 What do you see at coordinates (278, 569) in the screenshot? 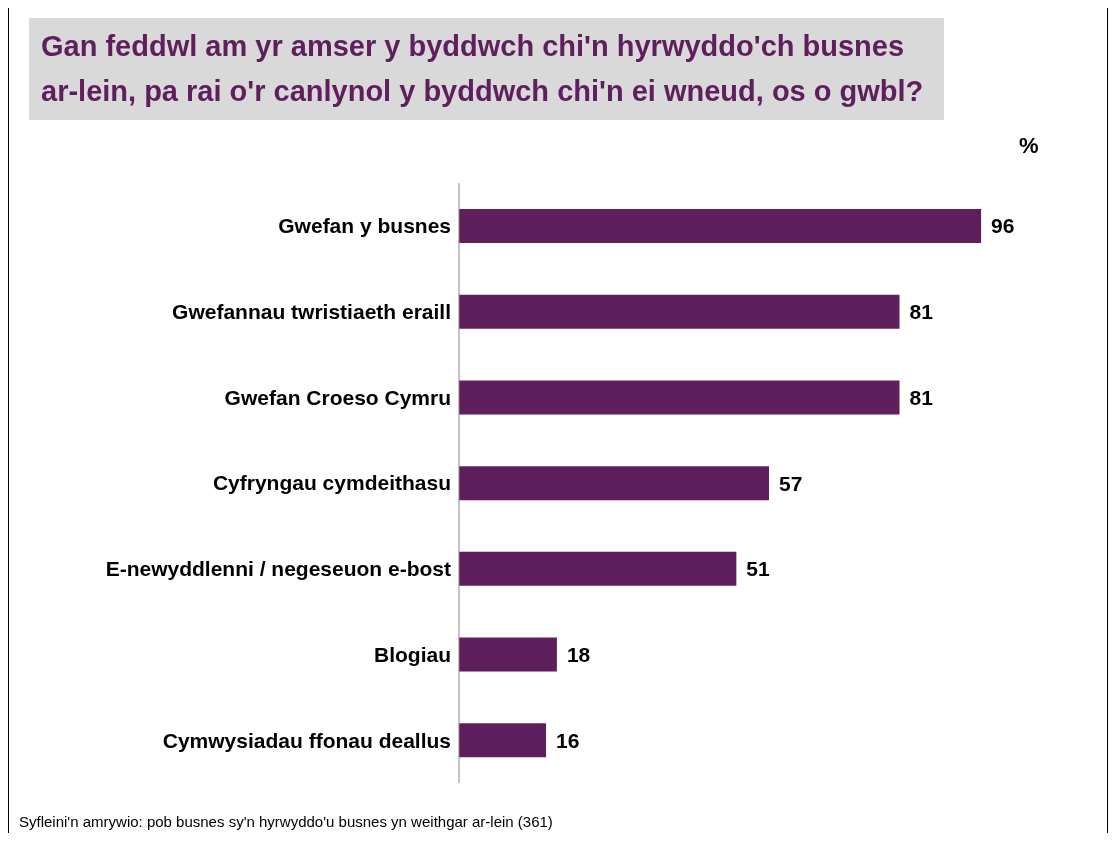
I see `y-tick-label: E-newyddlenni / negeseuon e-bost` at bounding box center [278, 569].